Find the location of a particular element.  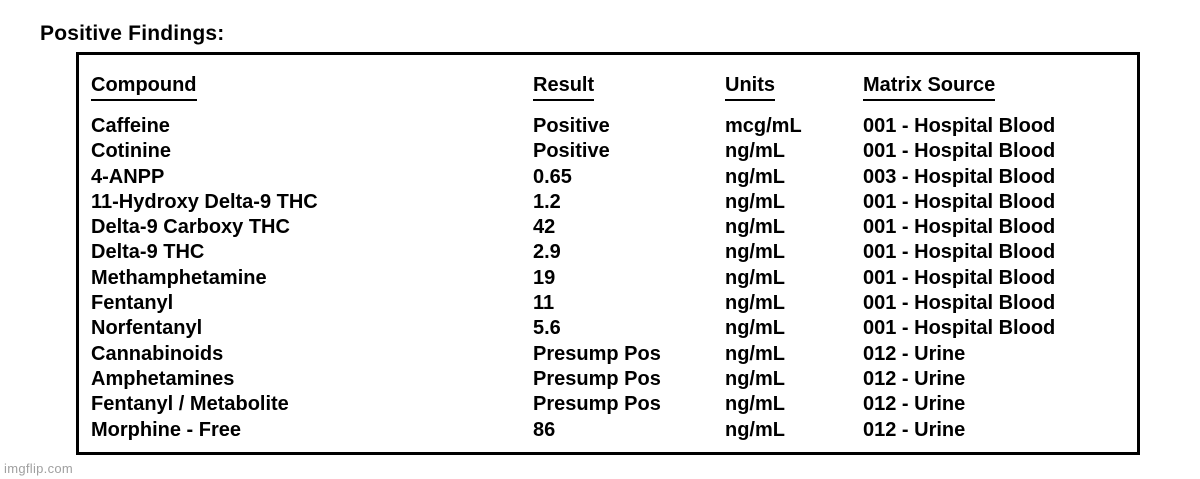

compound-cell: Cotinine is located at coordinates (131, 151).